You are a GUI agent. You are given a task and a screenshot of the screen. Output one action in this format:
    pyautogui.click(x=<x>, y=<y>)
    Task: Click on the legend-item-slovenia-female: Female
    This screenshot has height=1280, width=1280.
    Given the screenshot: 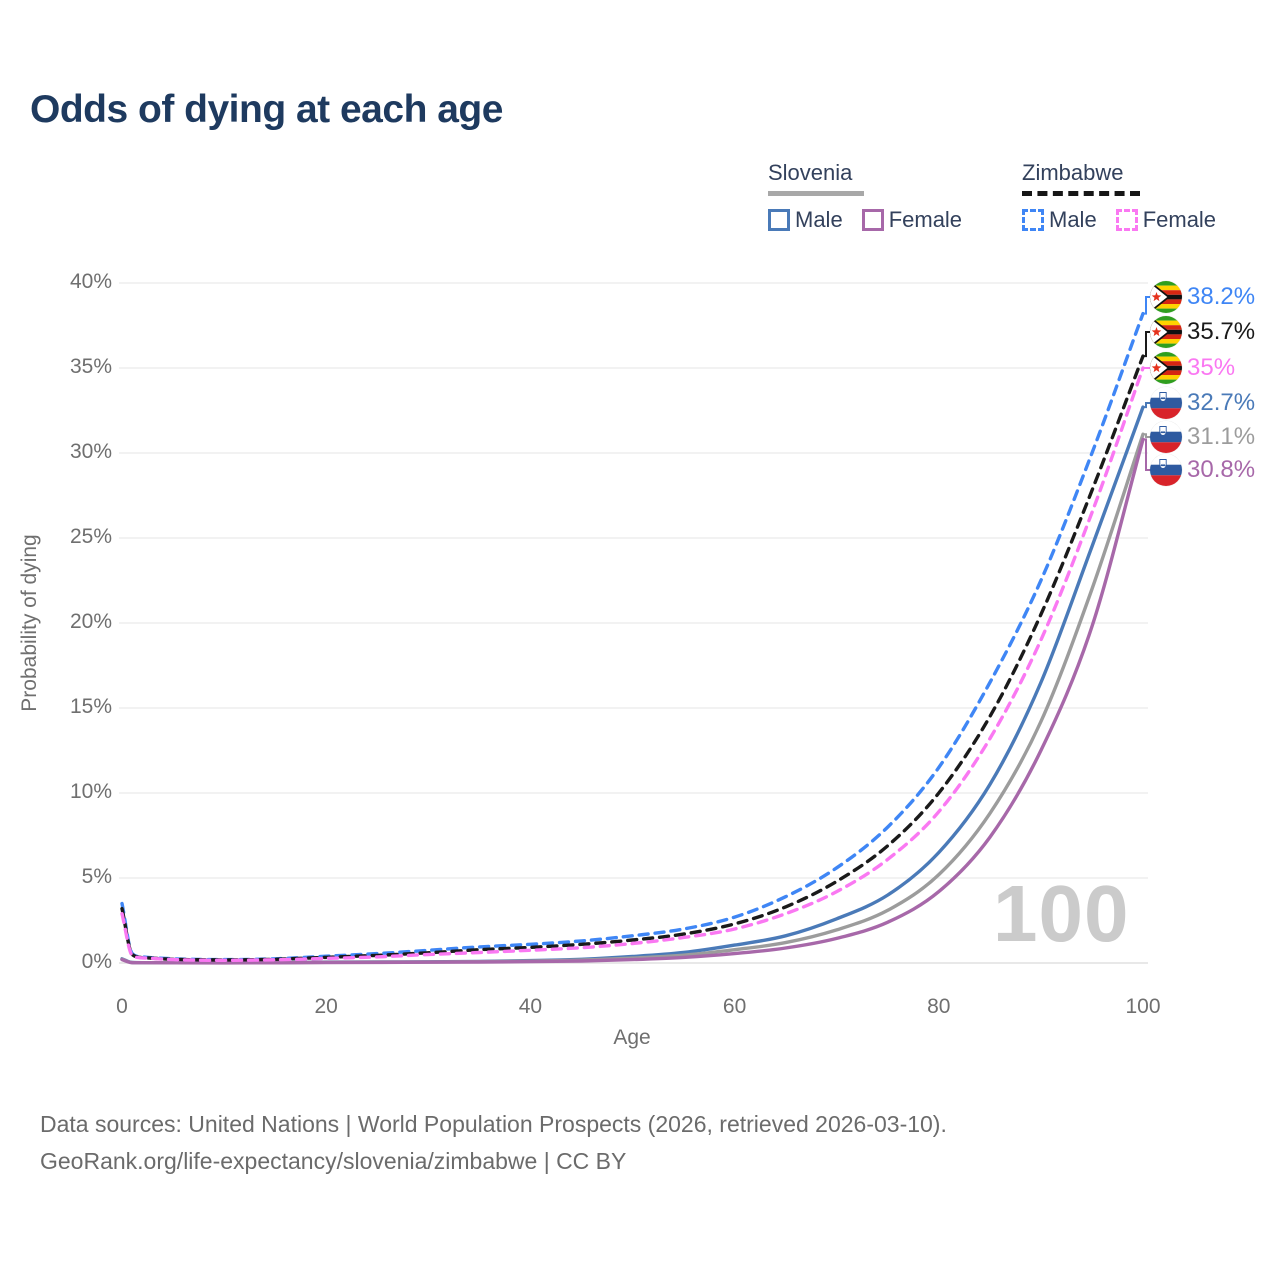 What is the action you would take?
    pyautogui.click(x=912, y=220)
    